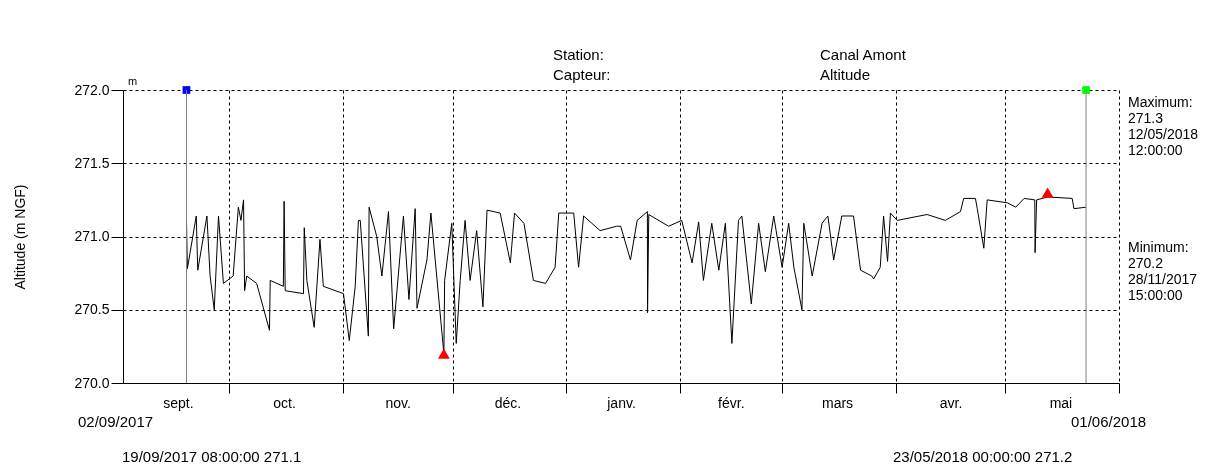  I want to click on y-tick-label: 271.5, so click(92, 162).